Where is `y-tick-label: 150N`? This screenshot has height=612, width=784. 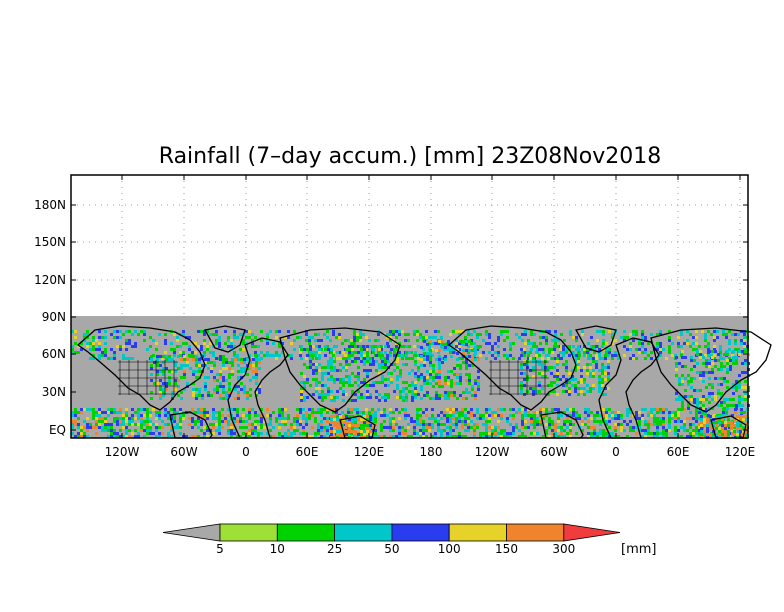 y-tick-label: 150N is located at coordinates (50, 242).